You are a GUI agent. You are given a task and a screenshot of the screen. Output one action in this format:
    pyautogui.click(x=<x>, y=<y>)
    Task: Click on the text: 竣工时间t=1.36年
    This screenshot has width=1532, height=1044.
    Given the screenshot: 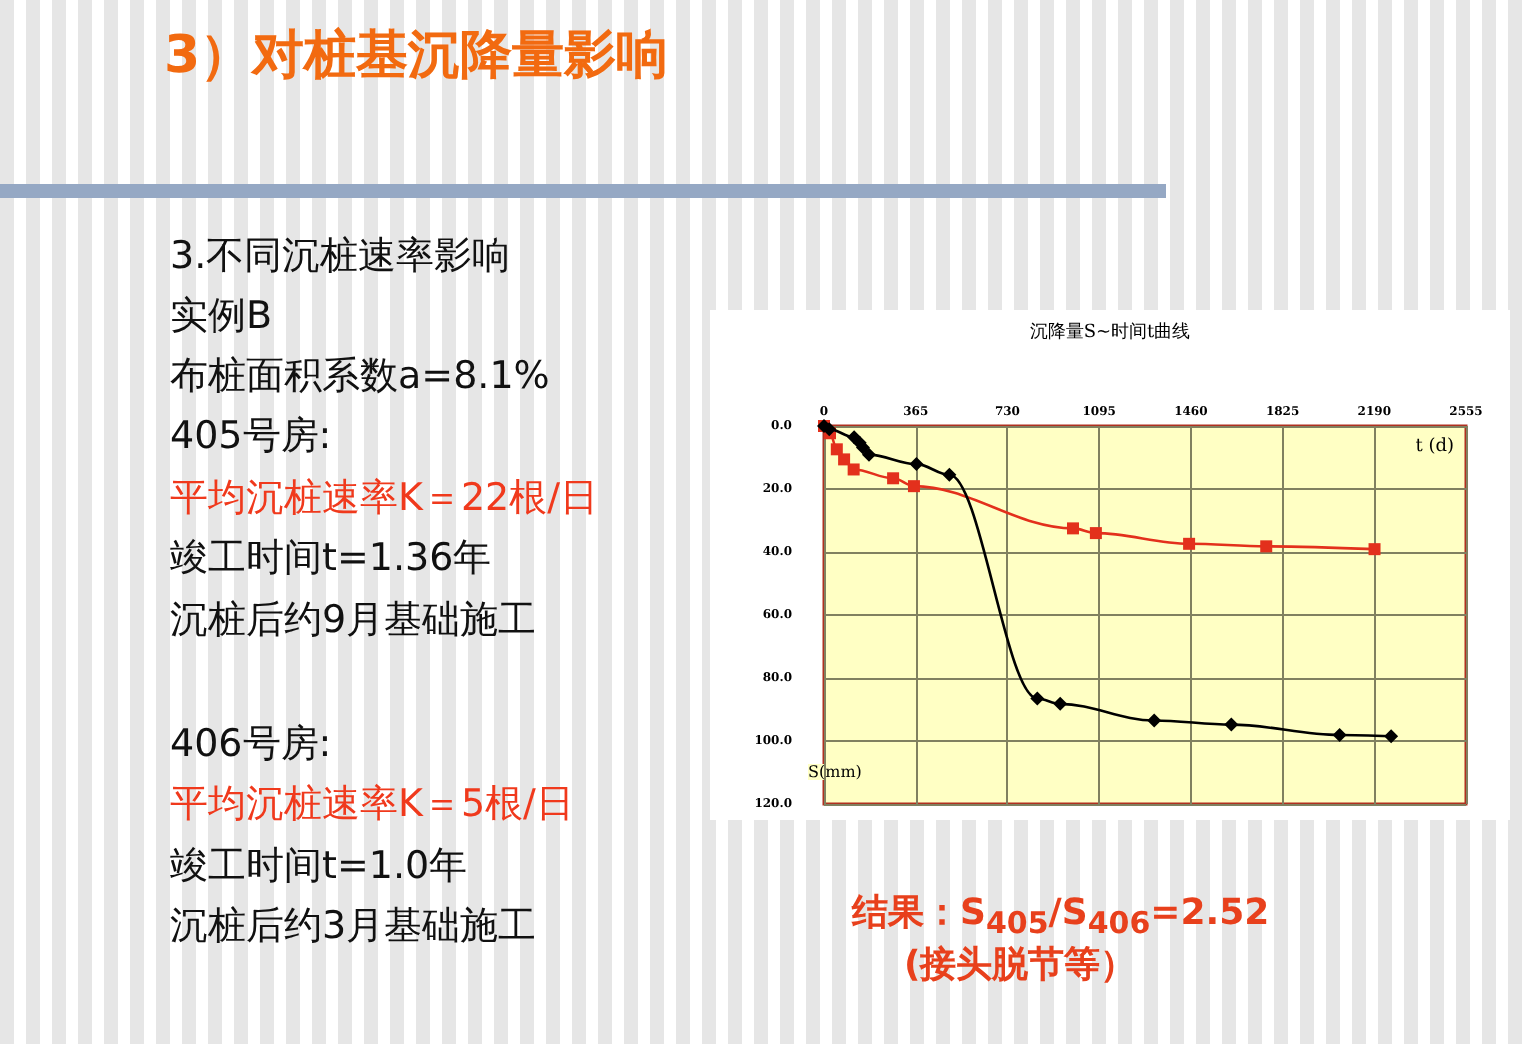 What is the action you would take?
    pyautogui.click(x=331, y=559)
    